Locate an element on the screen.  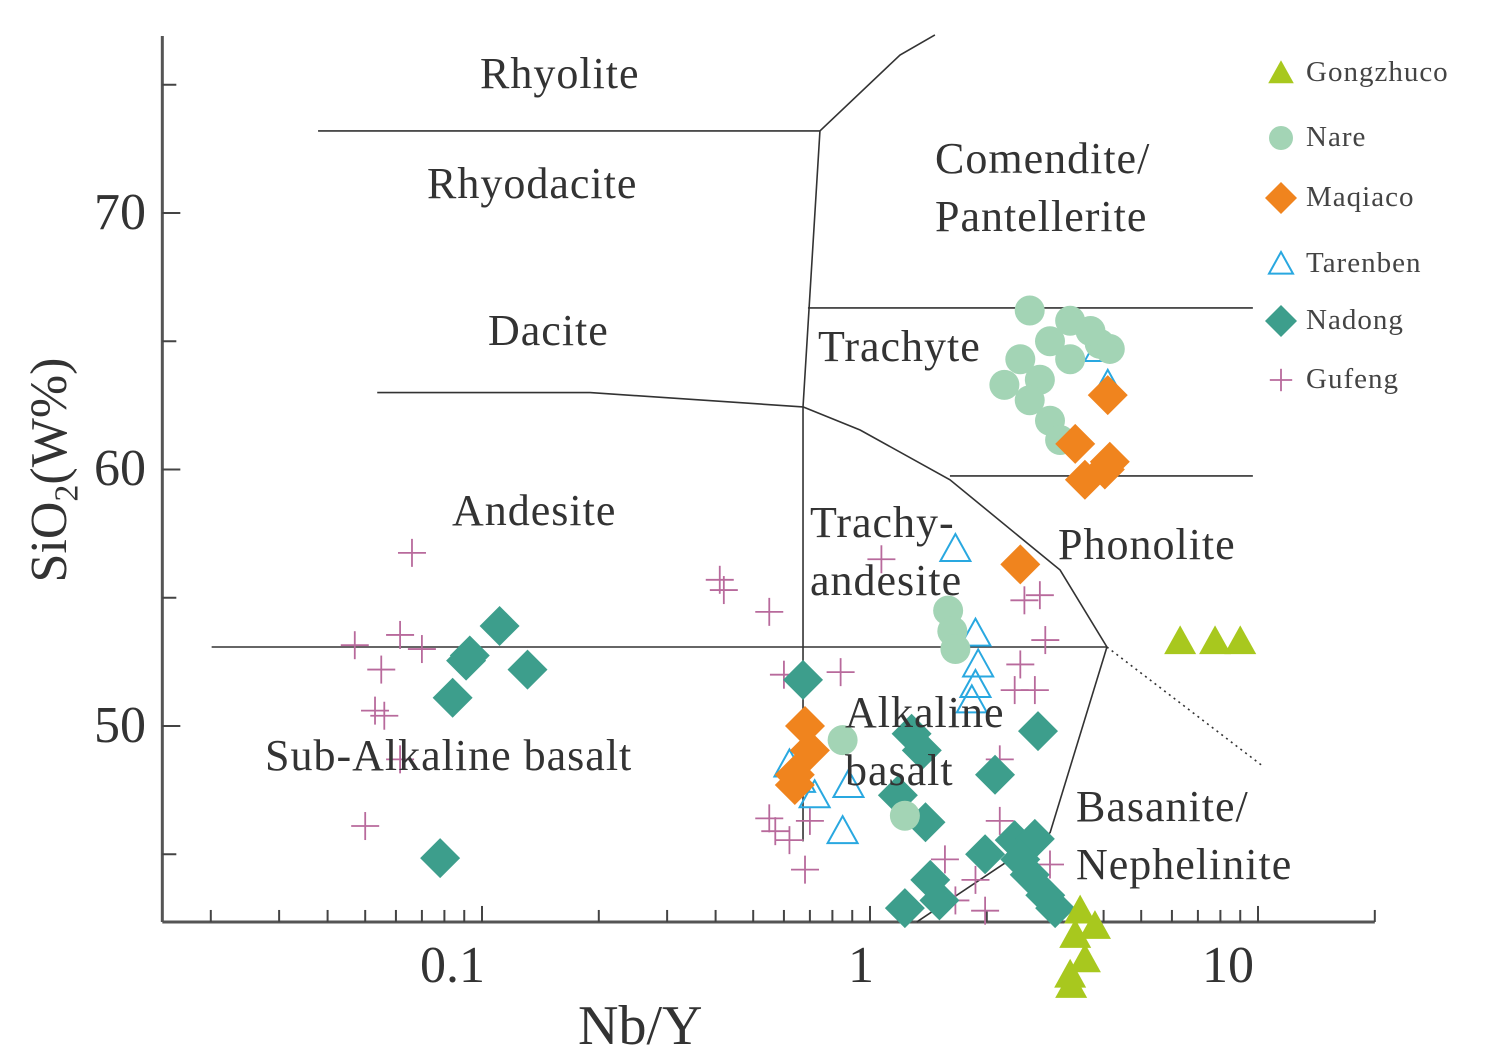
legend-label: Maqiaco is located at coordinates (1360, 196).